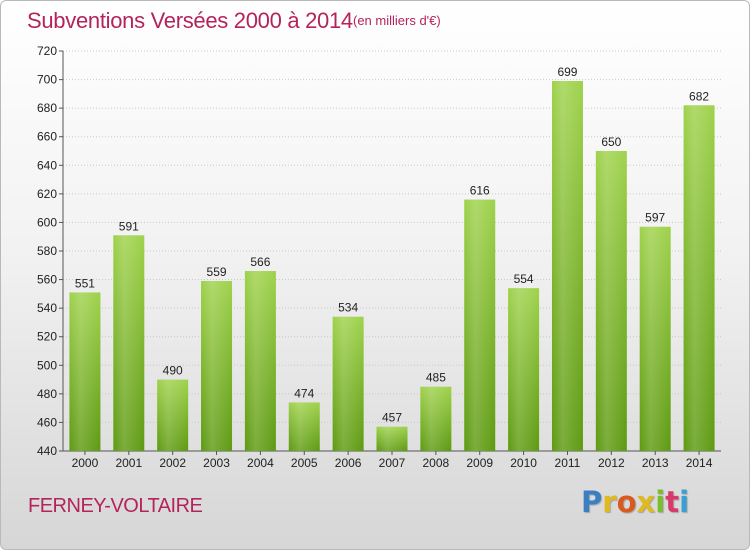 Image resolution: width=750 pixels, height=550 pixels. Describe the element at coordinates (47, 251) in the screenshot. I see `y-tick-label: 580` at that location.